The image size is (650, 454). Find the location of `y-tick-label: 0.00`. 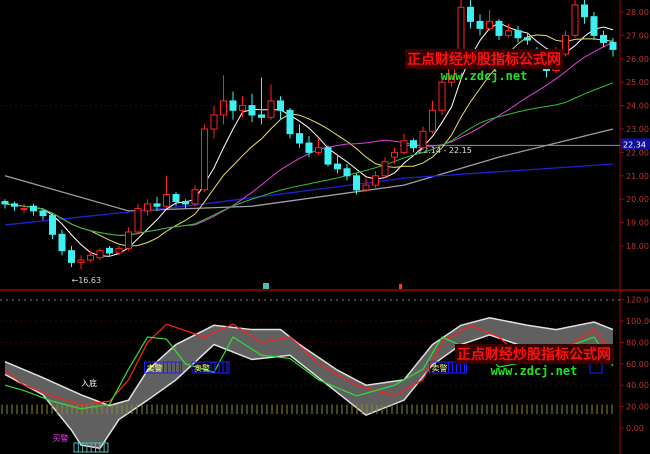

y-tick-label: 0.00 is located at coordinates (635, 428).